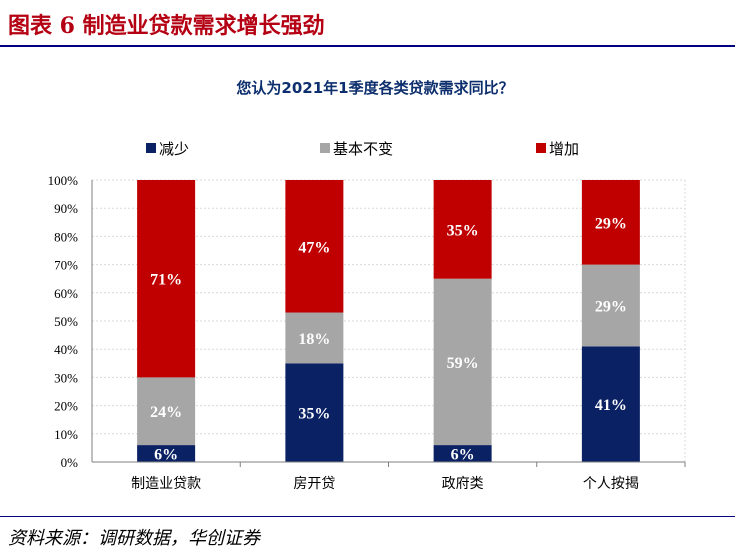  What do you see at coordinates (166, 26) in the screenshot?
I see `figure-title: 图表 6 制造业贷款需求增长强劲` at bounding box center [166, 26].